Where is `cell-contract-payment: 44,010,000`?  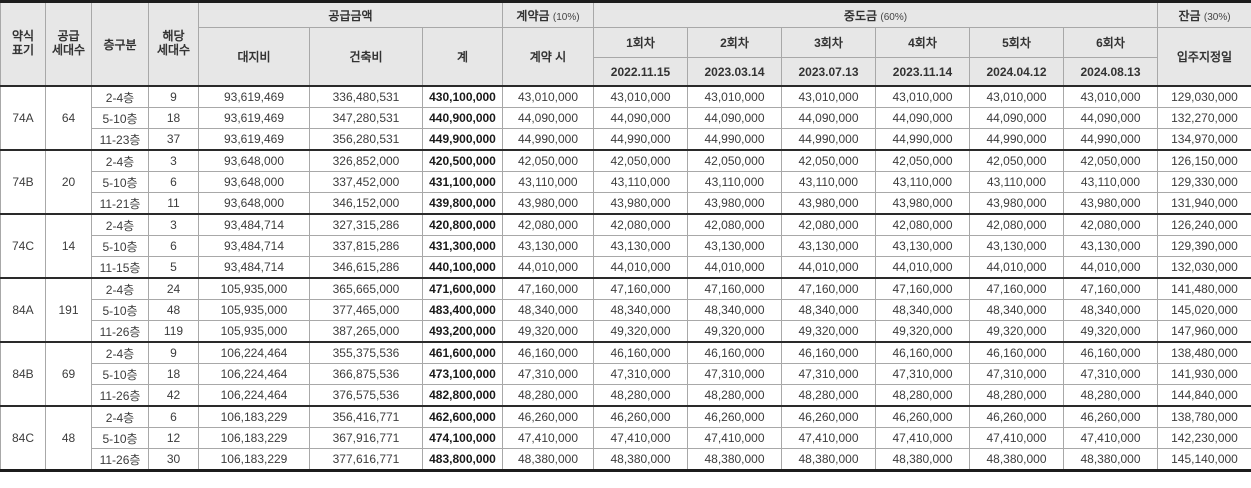 cell-contract-payment: 44,010,000 is located at coordinates (548, 267).